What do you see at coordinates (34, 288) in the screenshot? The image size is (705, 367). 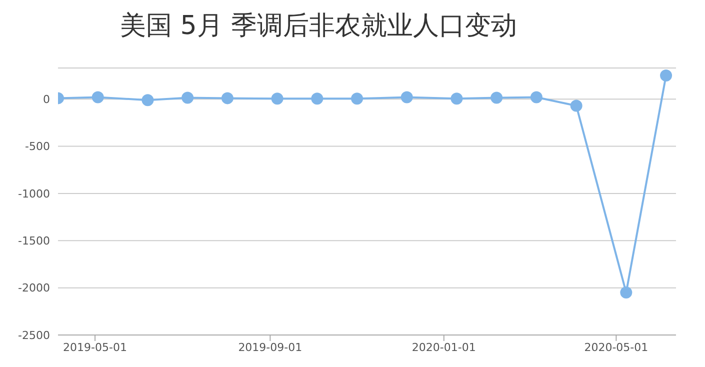 I see `y-tick-label: -2000` at bounding box center [34, 288].